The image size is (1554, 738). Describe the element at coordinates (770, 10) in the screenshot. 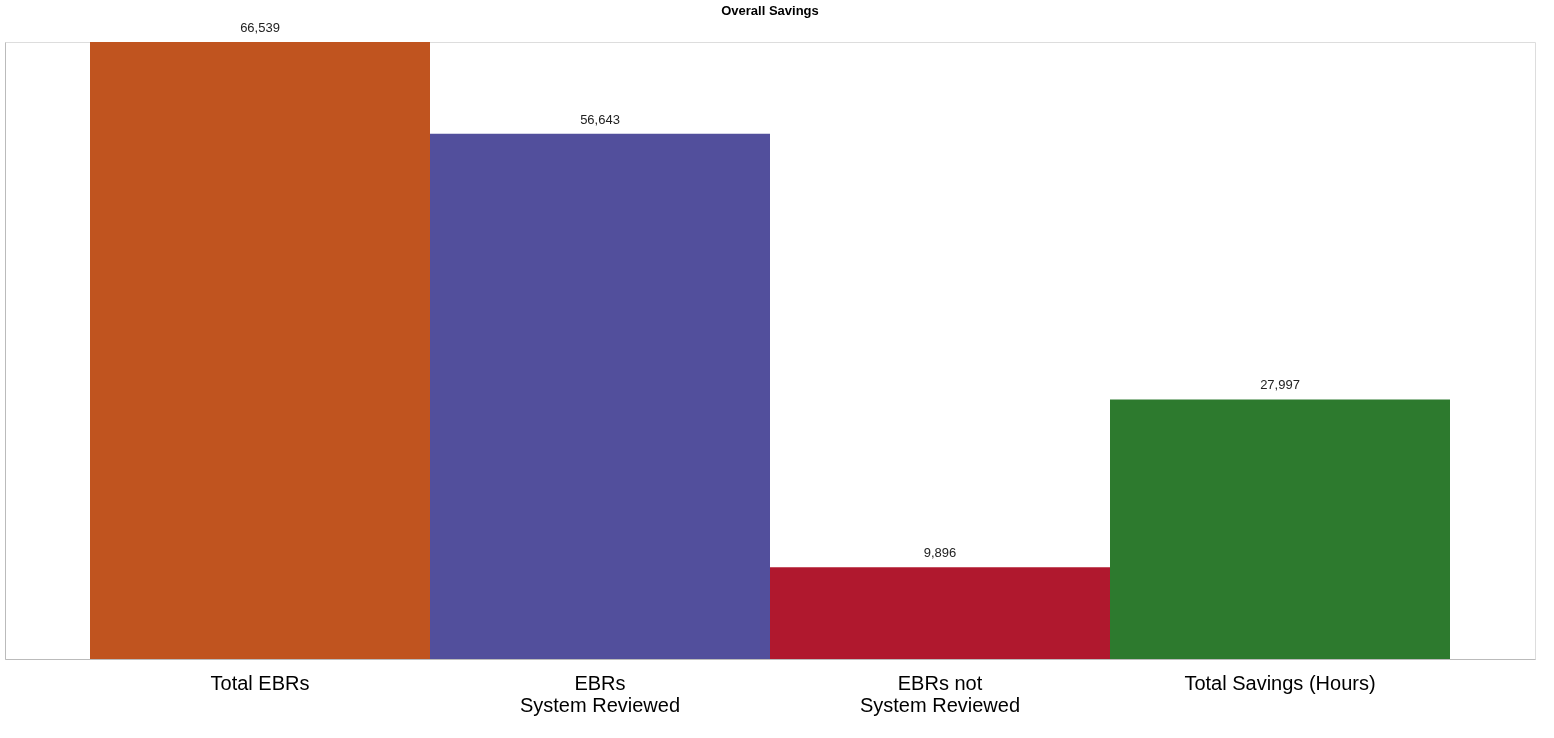

I see `chart-title: Overall Savings` at that location.